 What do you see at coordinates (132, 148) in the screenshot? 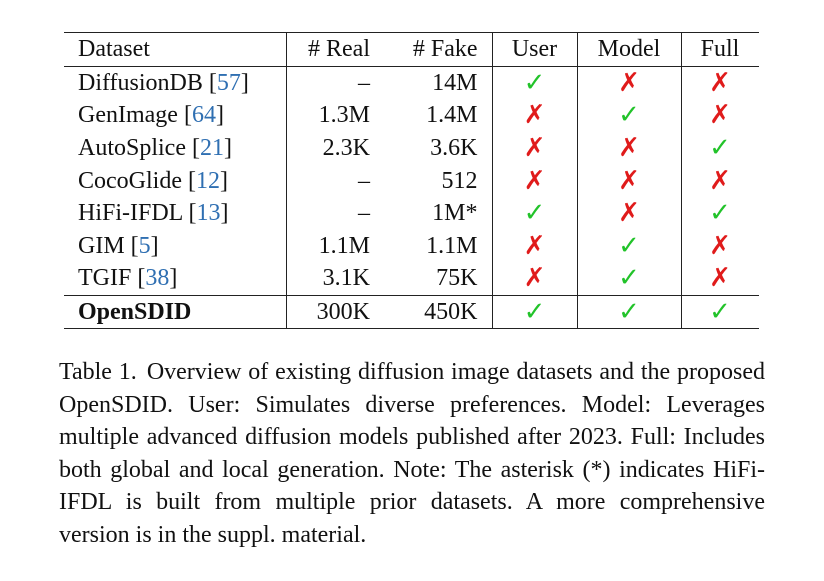
I see `dataset-name: AutoSplice` at bounding box center [132, 148].